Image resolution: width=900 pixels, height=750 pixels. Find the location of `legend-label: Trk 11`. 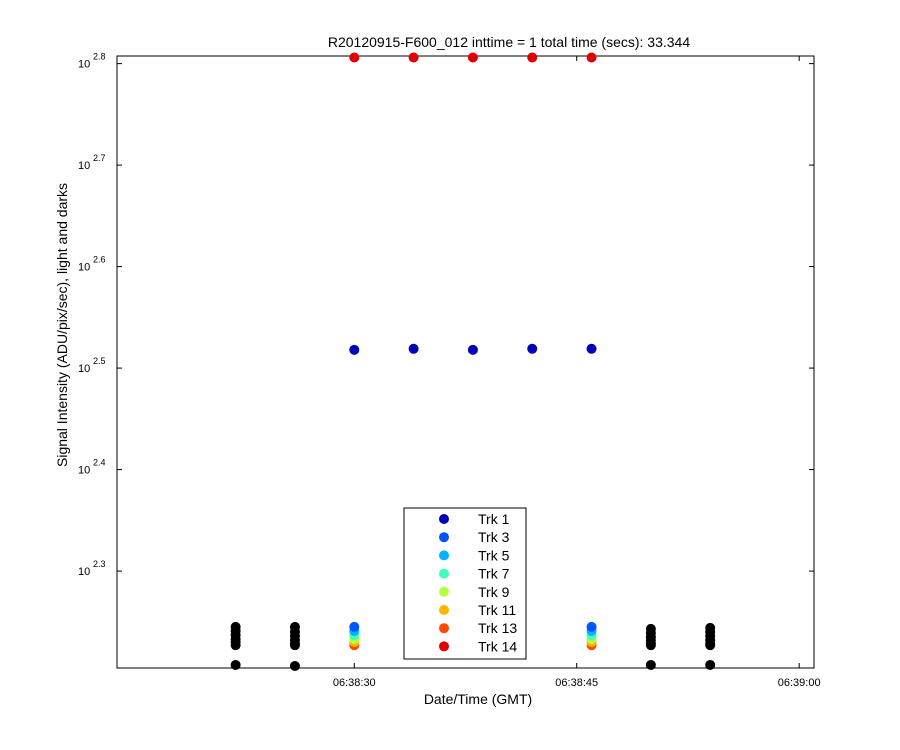

legend-label: Trk 11 is located at coordinates (497, 610).